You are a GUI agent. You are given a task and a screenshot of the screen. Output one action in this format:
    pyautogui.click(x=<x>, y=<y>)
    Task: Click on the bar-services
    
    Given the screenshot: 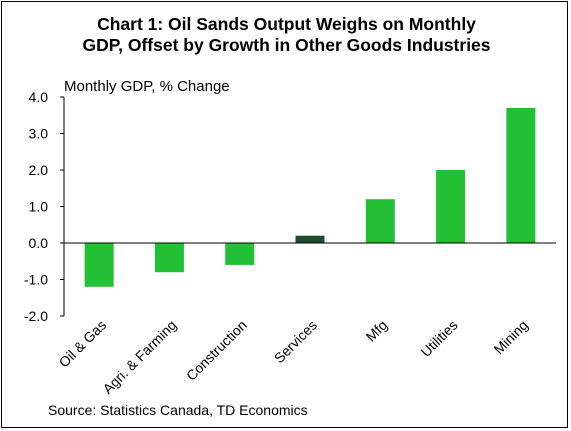 What is the action you would take?
    pyautogui.click(x=310, y=239)
    